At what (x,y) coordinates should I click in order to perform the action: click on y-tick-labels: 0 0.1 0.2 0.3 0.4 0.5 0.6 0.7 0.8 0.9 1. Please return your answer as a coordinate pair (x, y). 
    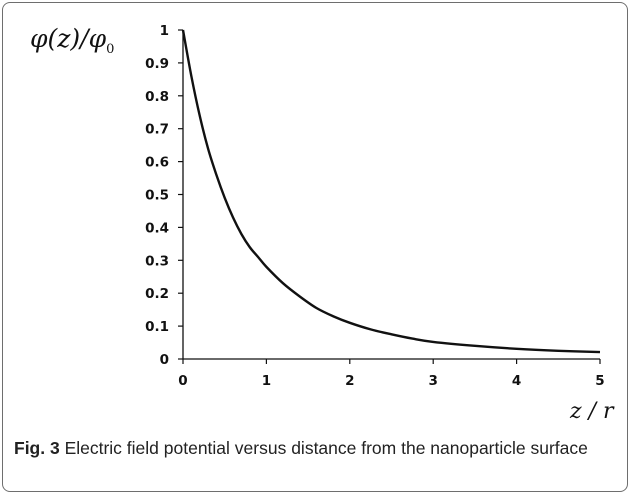
    Looking at the image, I should click on (157, 195).